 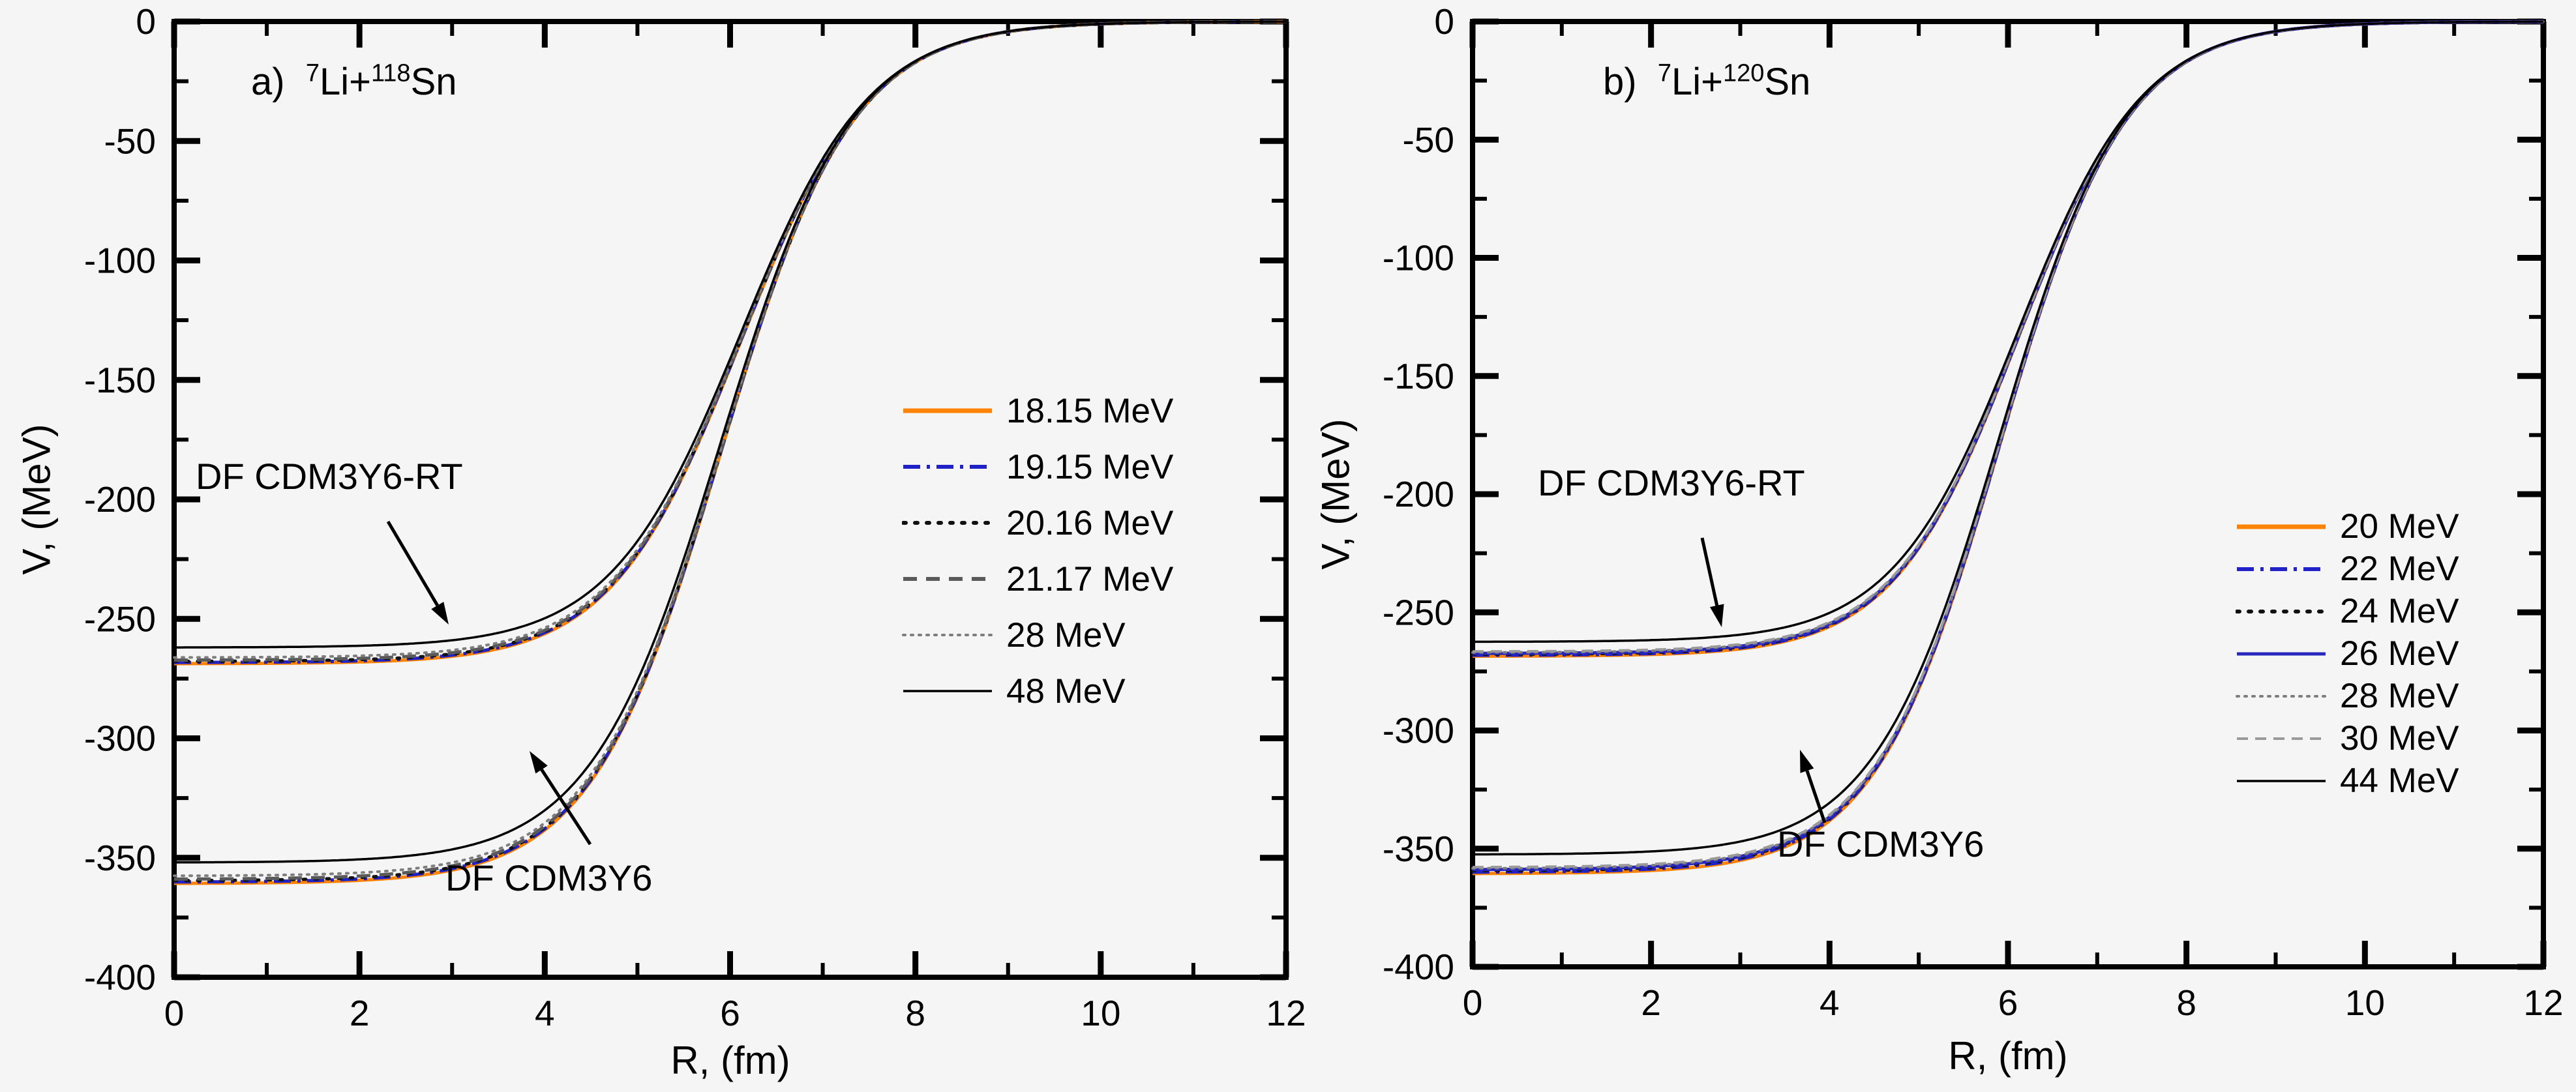 What do you see at coordinates (2399, 739) in the screenshot?
I see `legend-label: 30 MeV` at bounding box center [2399, 739].